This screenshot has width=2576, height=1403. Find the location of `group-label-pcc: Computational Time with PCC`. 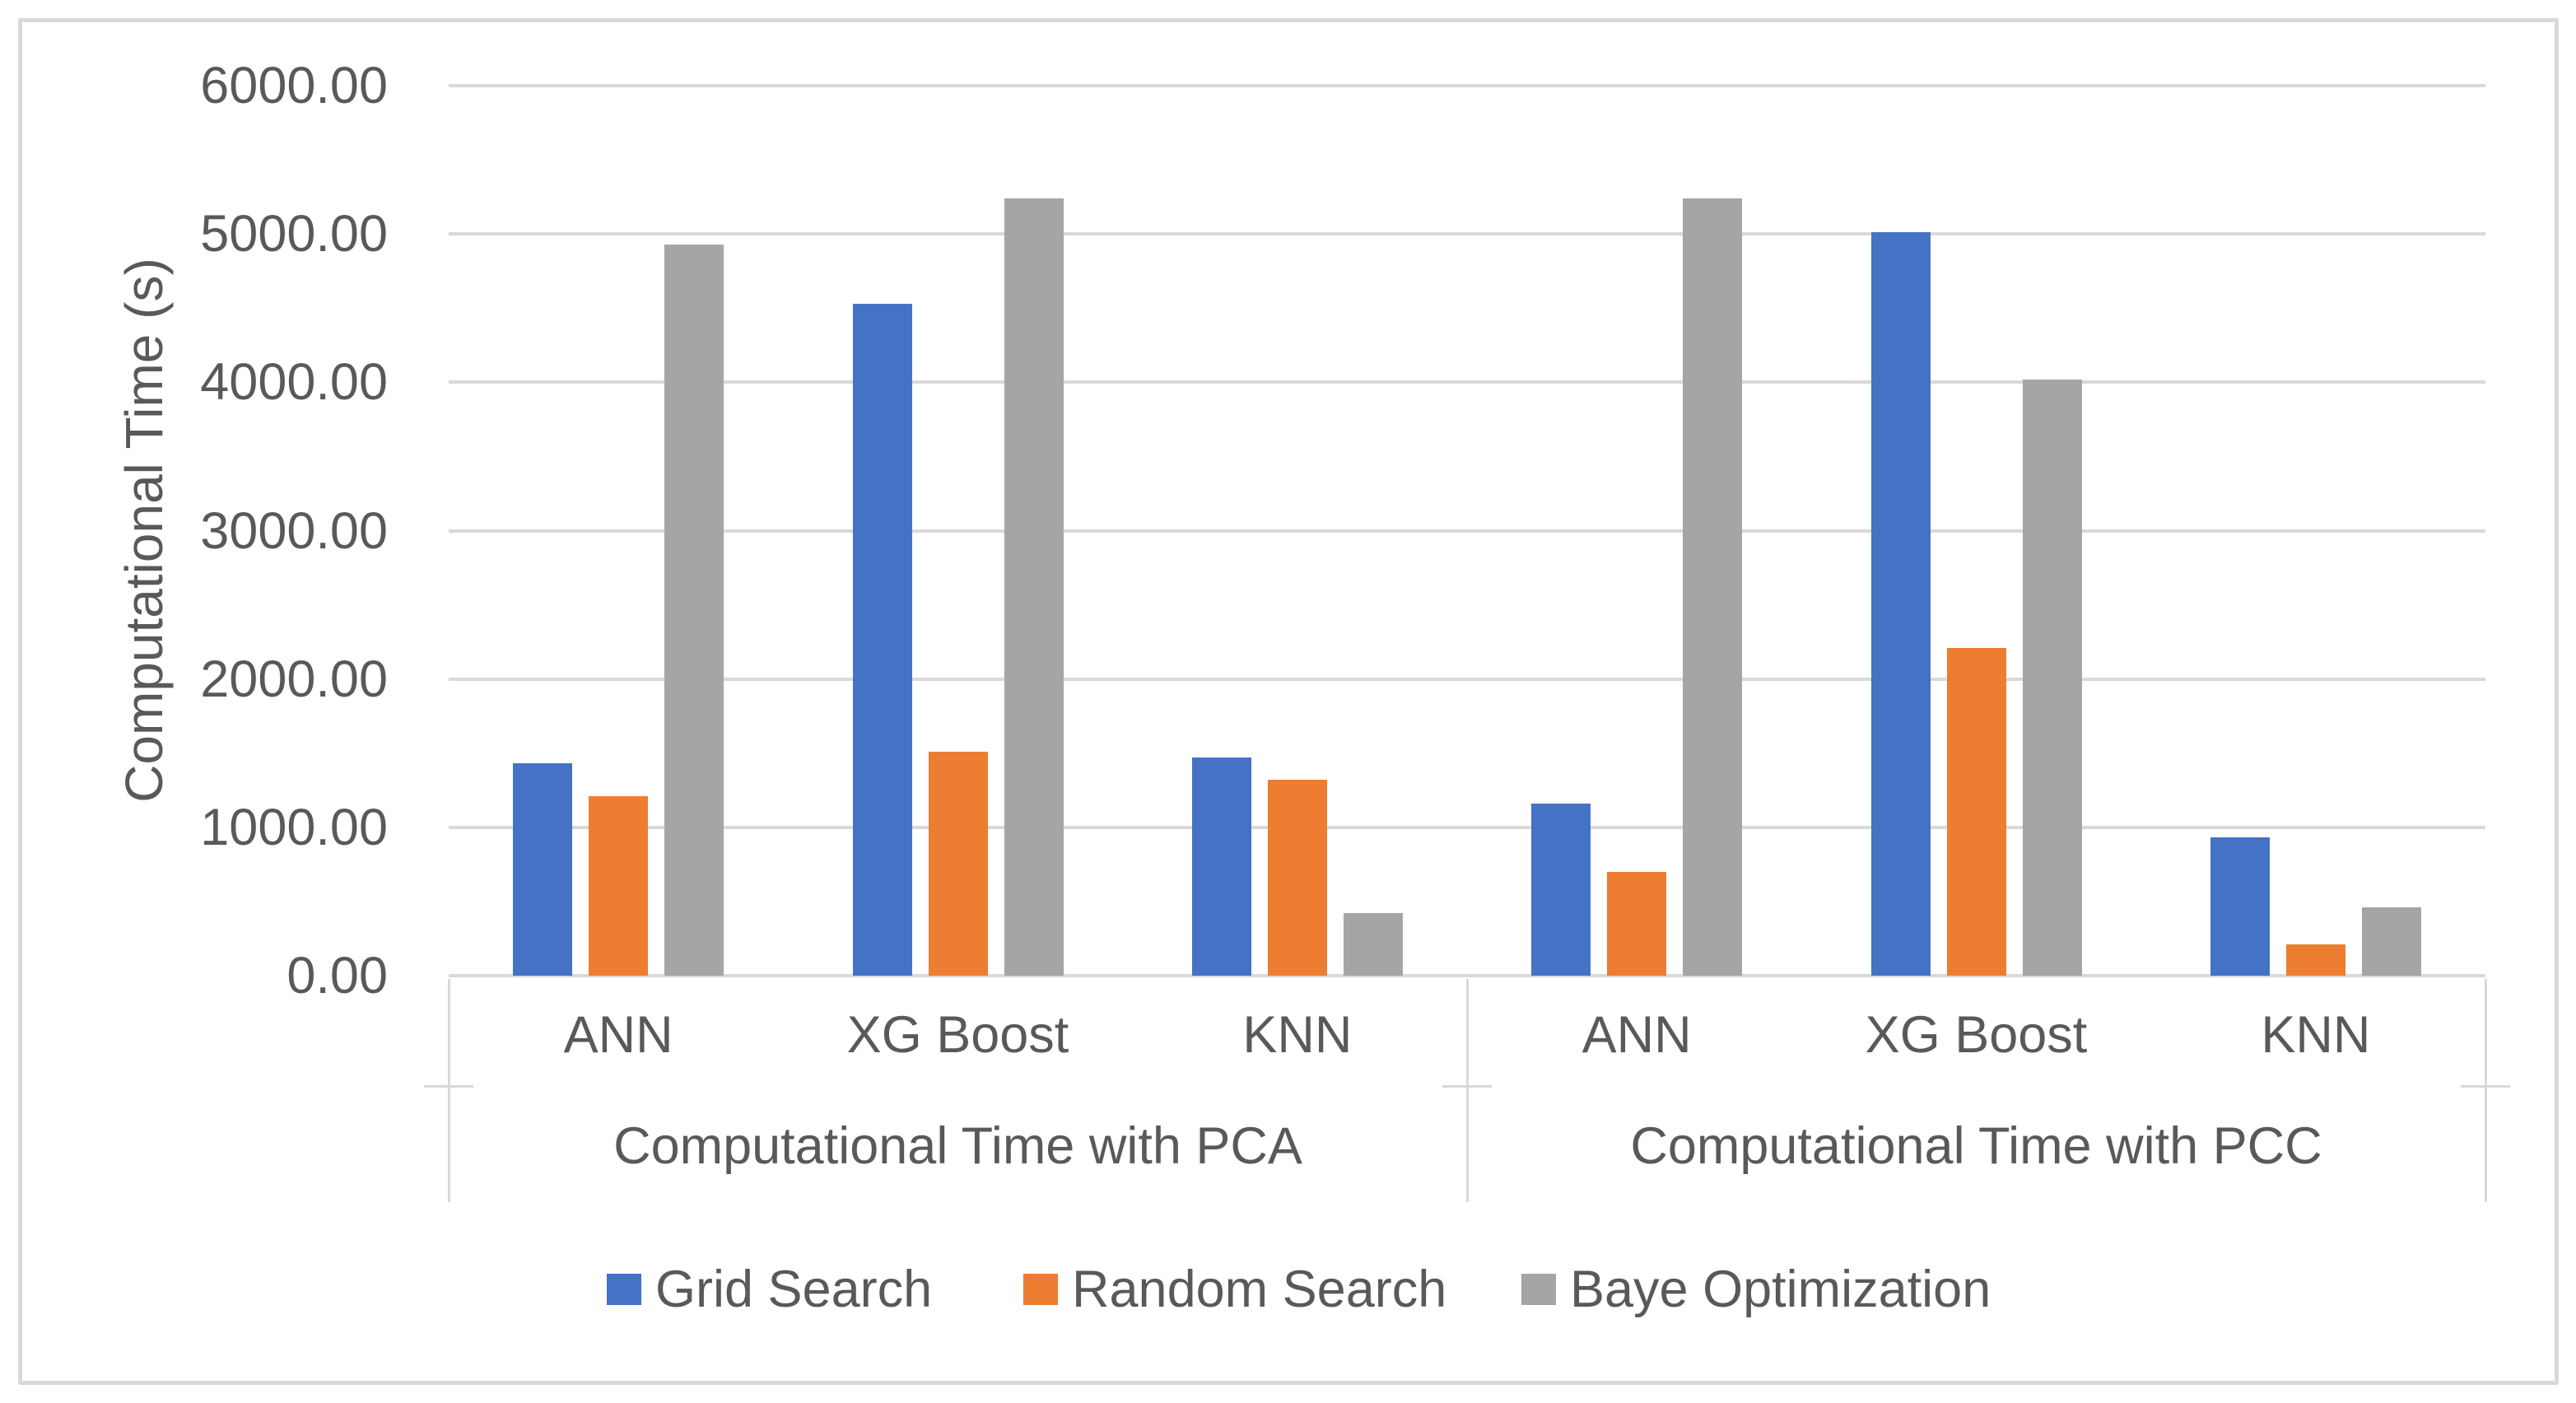

group-label-pcc: Computational Time with PCC is located at coordinates (1976, 1146).